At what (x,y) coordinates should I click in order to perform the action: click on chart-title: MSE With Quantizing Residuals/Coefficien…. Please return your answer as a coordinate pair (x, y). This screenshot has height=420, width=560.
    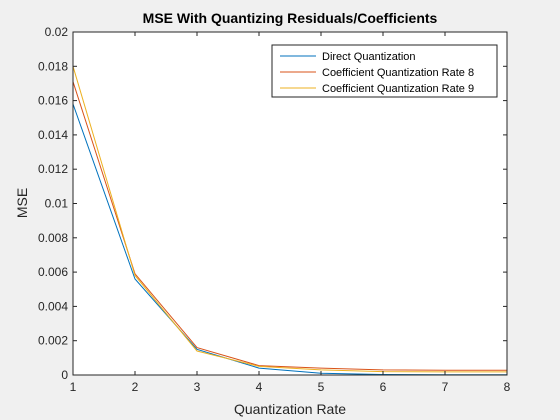
    Looking at the image, I should click on (290, 18).